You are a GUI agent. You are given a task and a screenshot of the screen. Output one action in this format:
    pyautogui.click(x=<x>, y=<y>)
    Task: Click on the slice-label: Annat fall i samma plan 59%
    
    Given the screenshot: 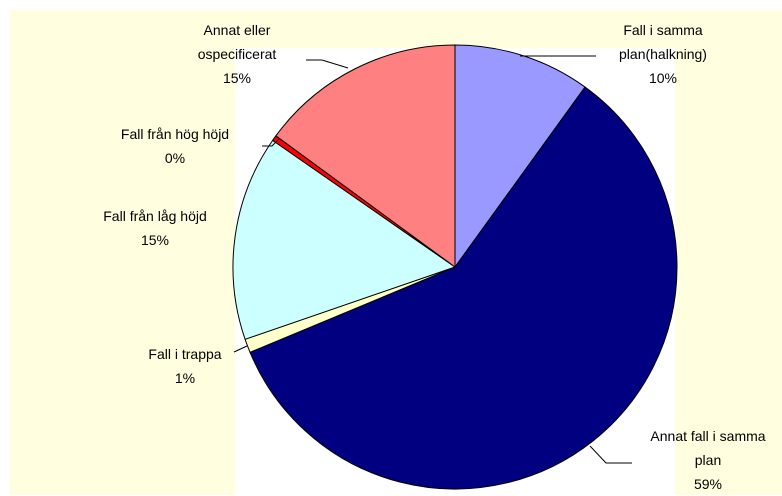 What is the action you would take?
    pyautogui.click(x=708, y=460)
    